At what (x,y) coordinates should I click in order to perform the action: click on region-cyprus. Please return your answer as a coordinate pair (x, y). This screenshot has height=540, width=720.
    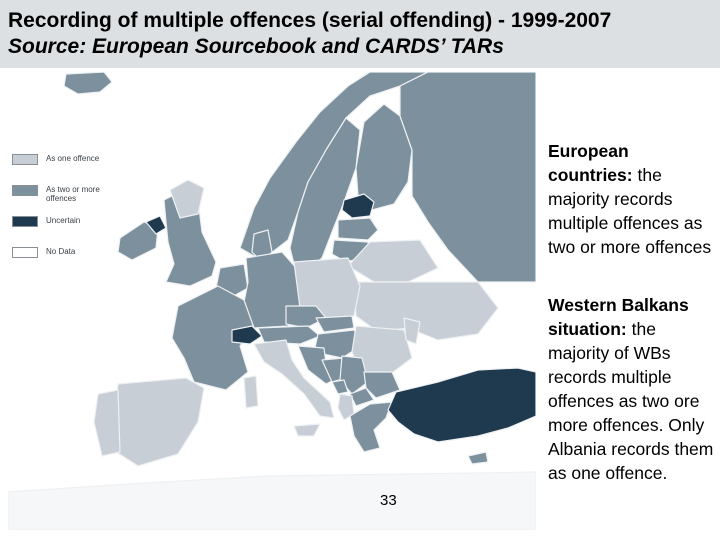
    Looking at the image, I should click on (478, 458).